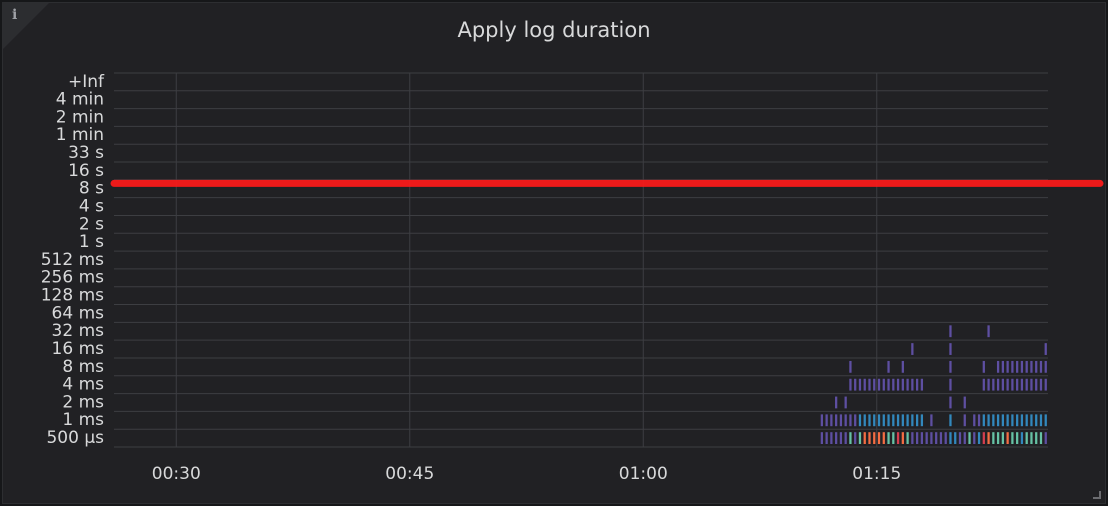  Describe the element at coordinates (80, 117) in the screenshot. I see `y-tick-label: 2 min` at that location.